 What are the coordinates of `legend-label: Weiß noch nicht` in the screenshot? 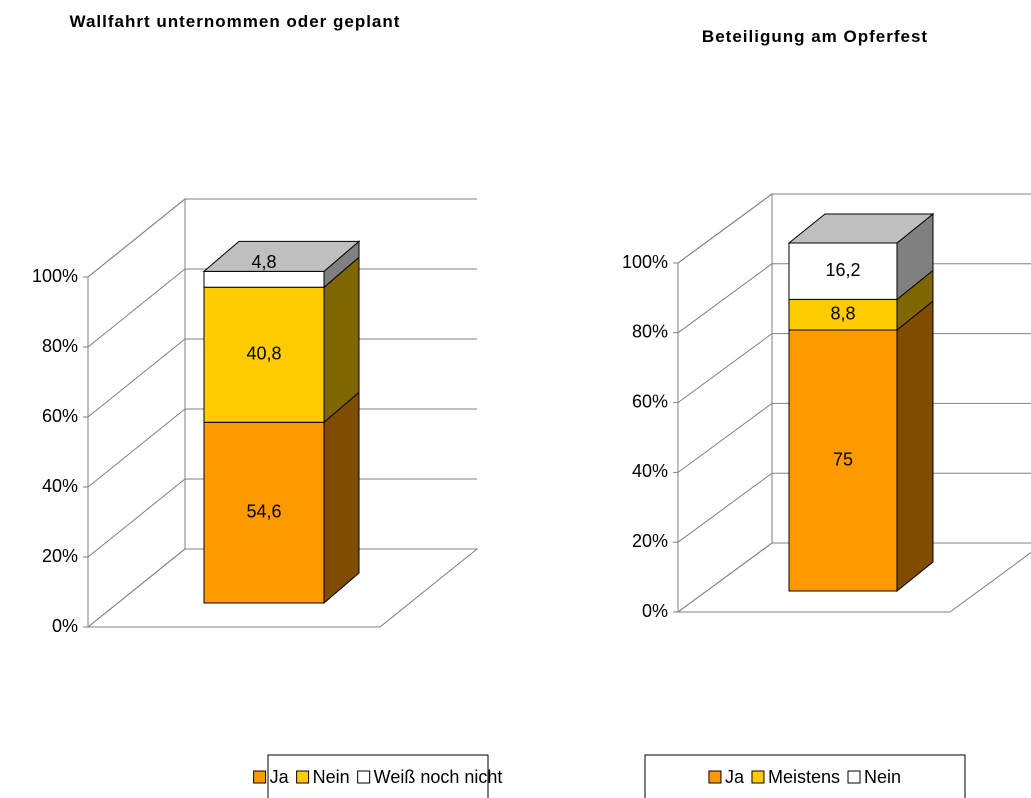 It's located at (438, 777).